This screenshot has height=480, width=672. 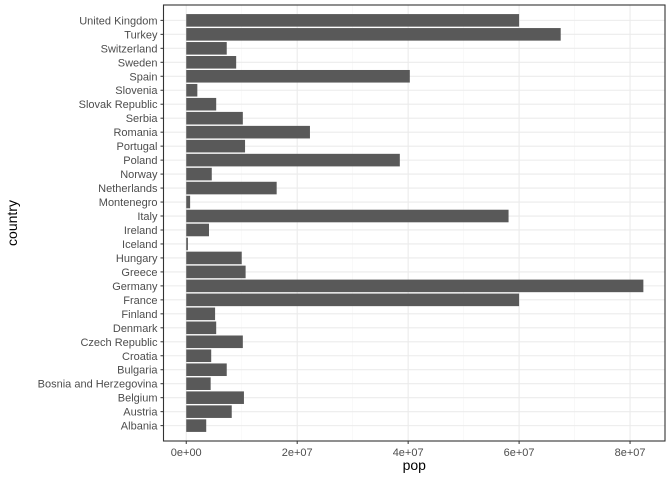 What do you see at coordinates (137, 147) in the screenshot?
I see `y-tick-label: Portugal` at bounding box center [137, 147].